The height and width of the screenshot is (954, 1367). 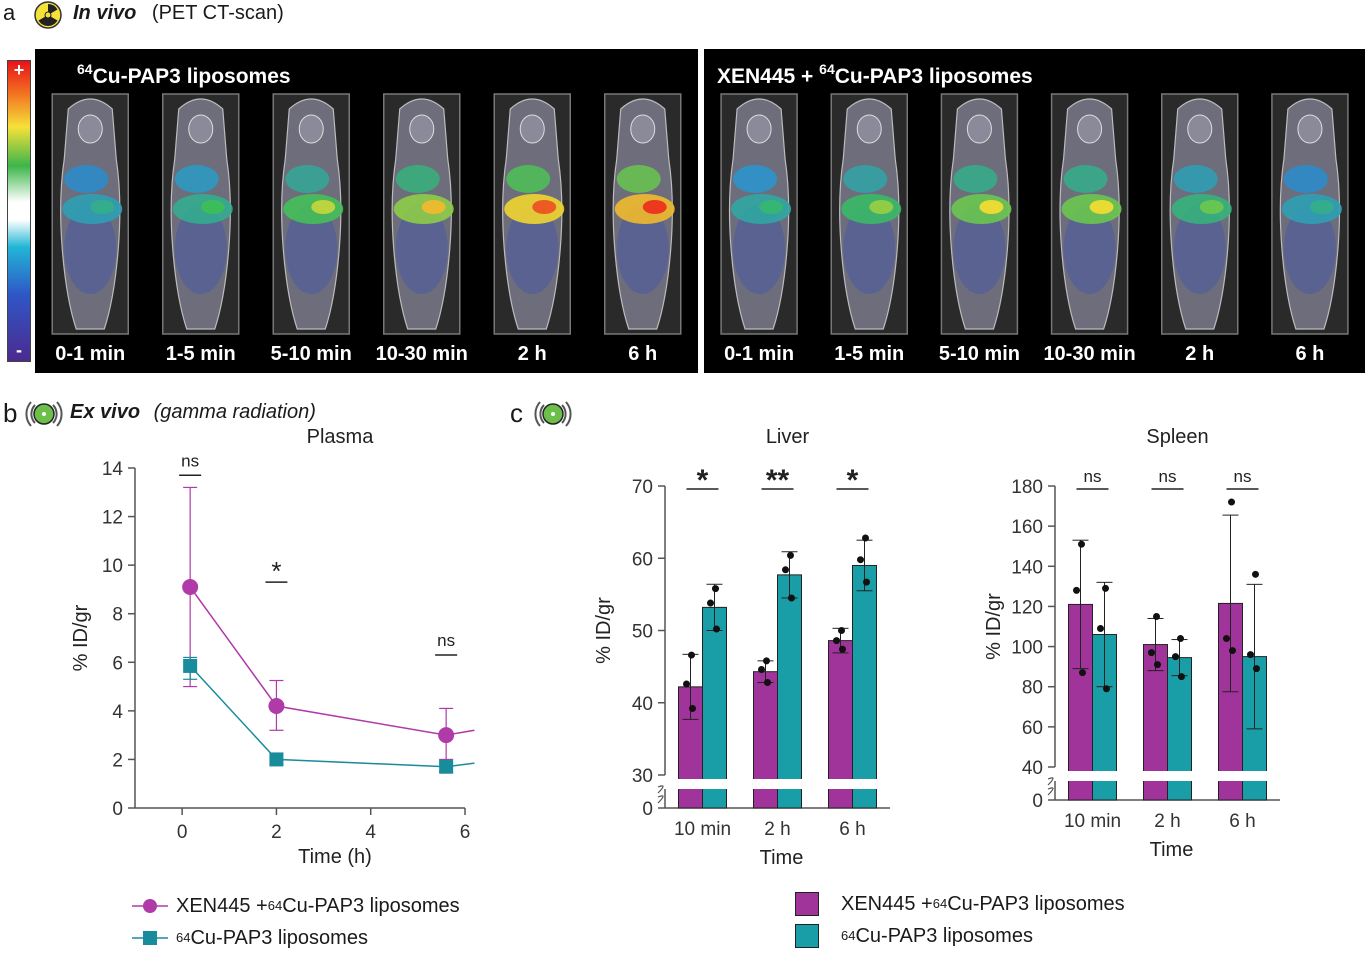 I want to click on colorbar-plus: +, so click(x=19, y=70).